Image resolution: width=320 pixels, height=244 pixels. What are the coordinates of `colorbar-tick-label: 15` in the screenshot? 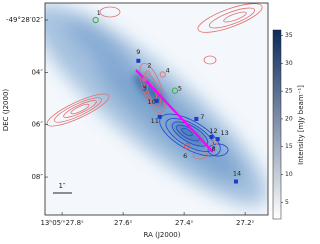 It's located at (289, 146).